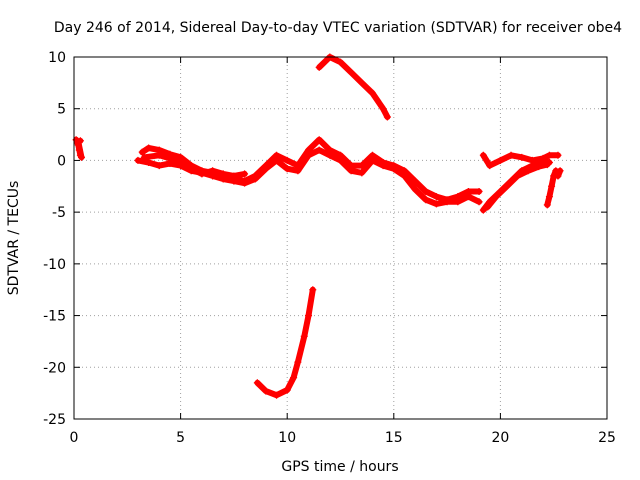  I want to click on y-tick-label: -20, so click(54, 368).